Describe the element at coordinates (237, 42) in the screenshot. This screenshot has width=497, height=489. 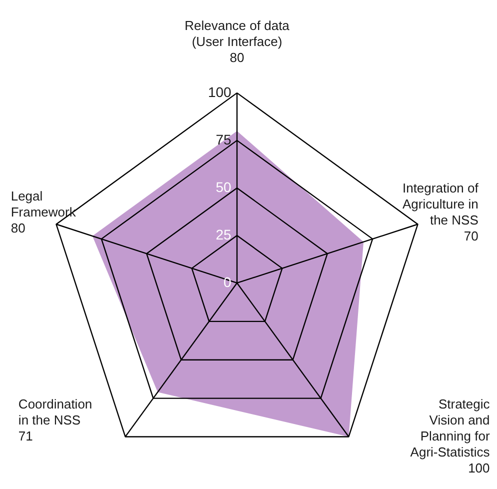
I see `spoke-label: Relevance of data (User Interface) 80` at that location.